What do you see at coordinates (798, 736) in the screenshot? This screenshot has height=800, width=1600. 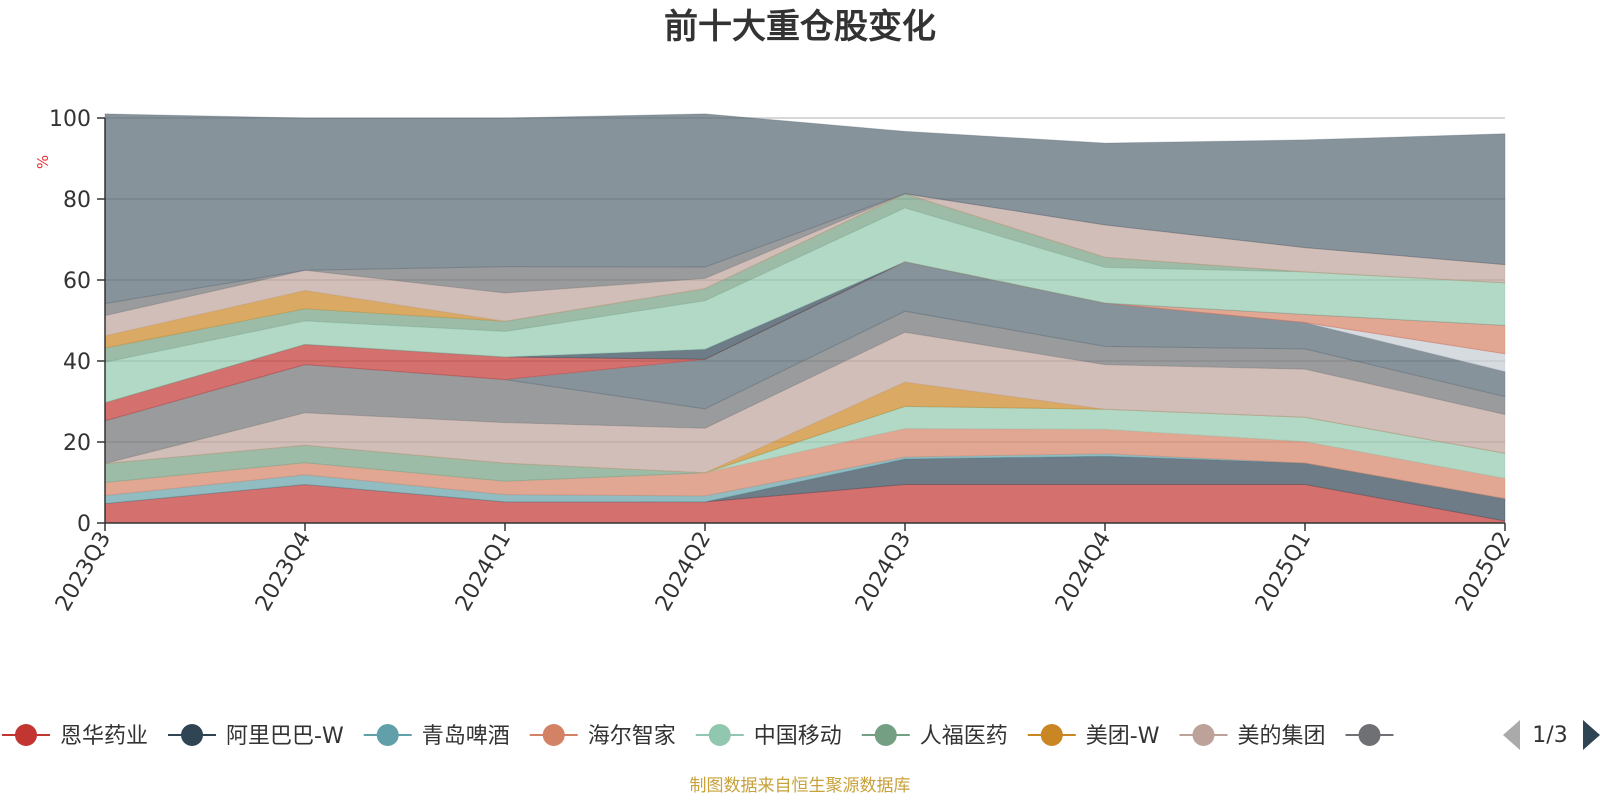 I see `legend-label: 中国移动` at bounding box center [798, 736].